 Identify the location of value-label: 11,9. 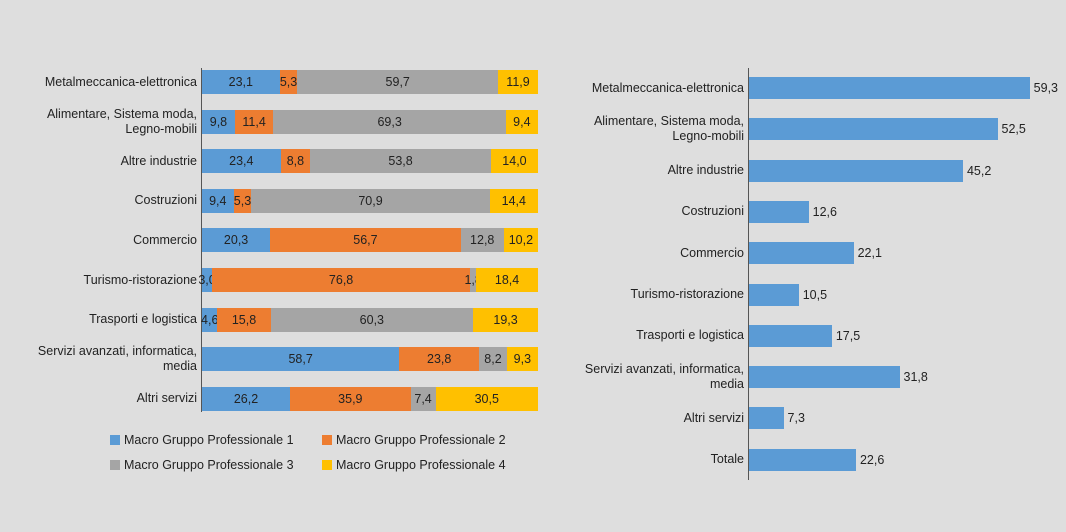
(518, 82).